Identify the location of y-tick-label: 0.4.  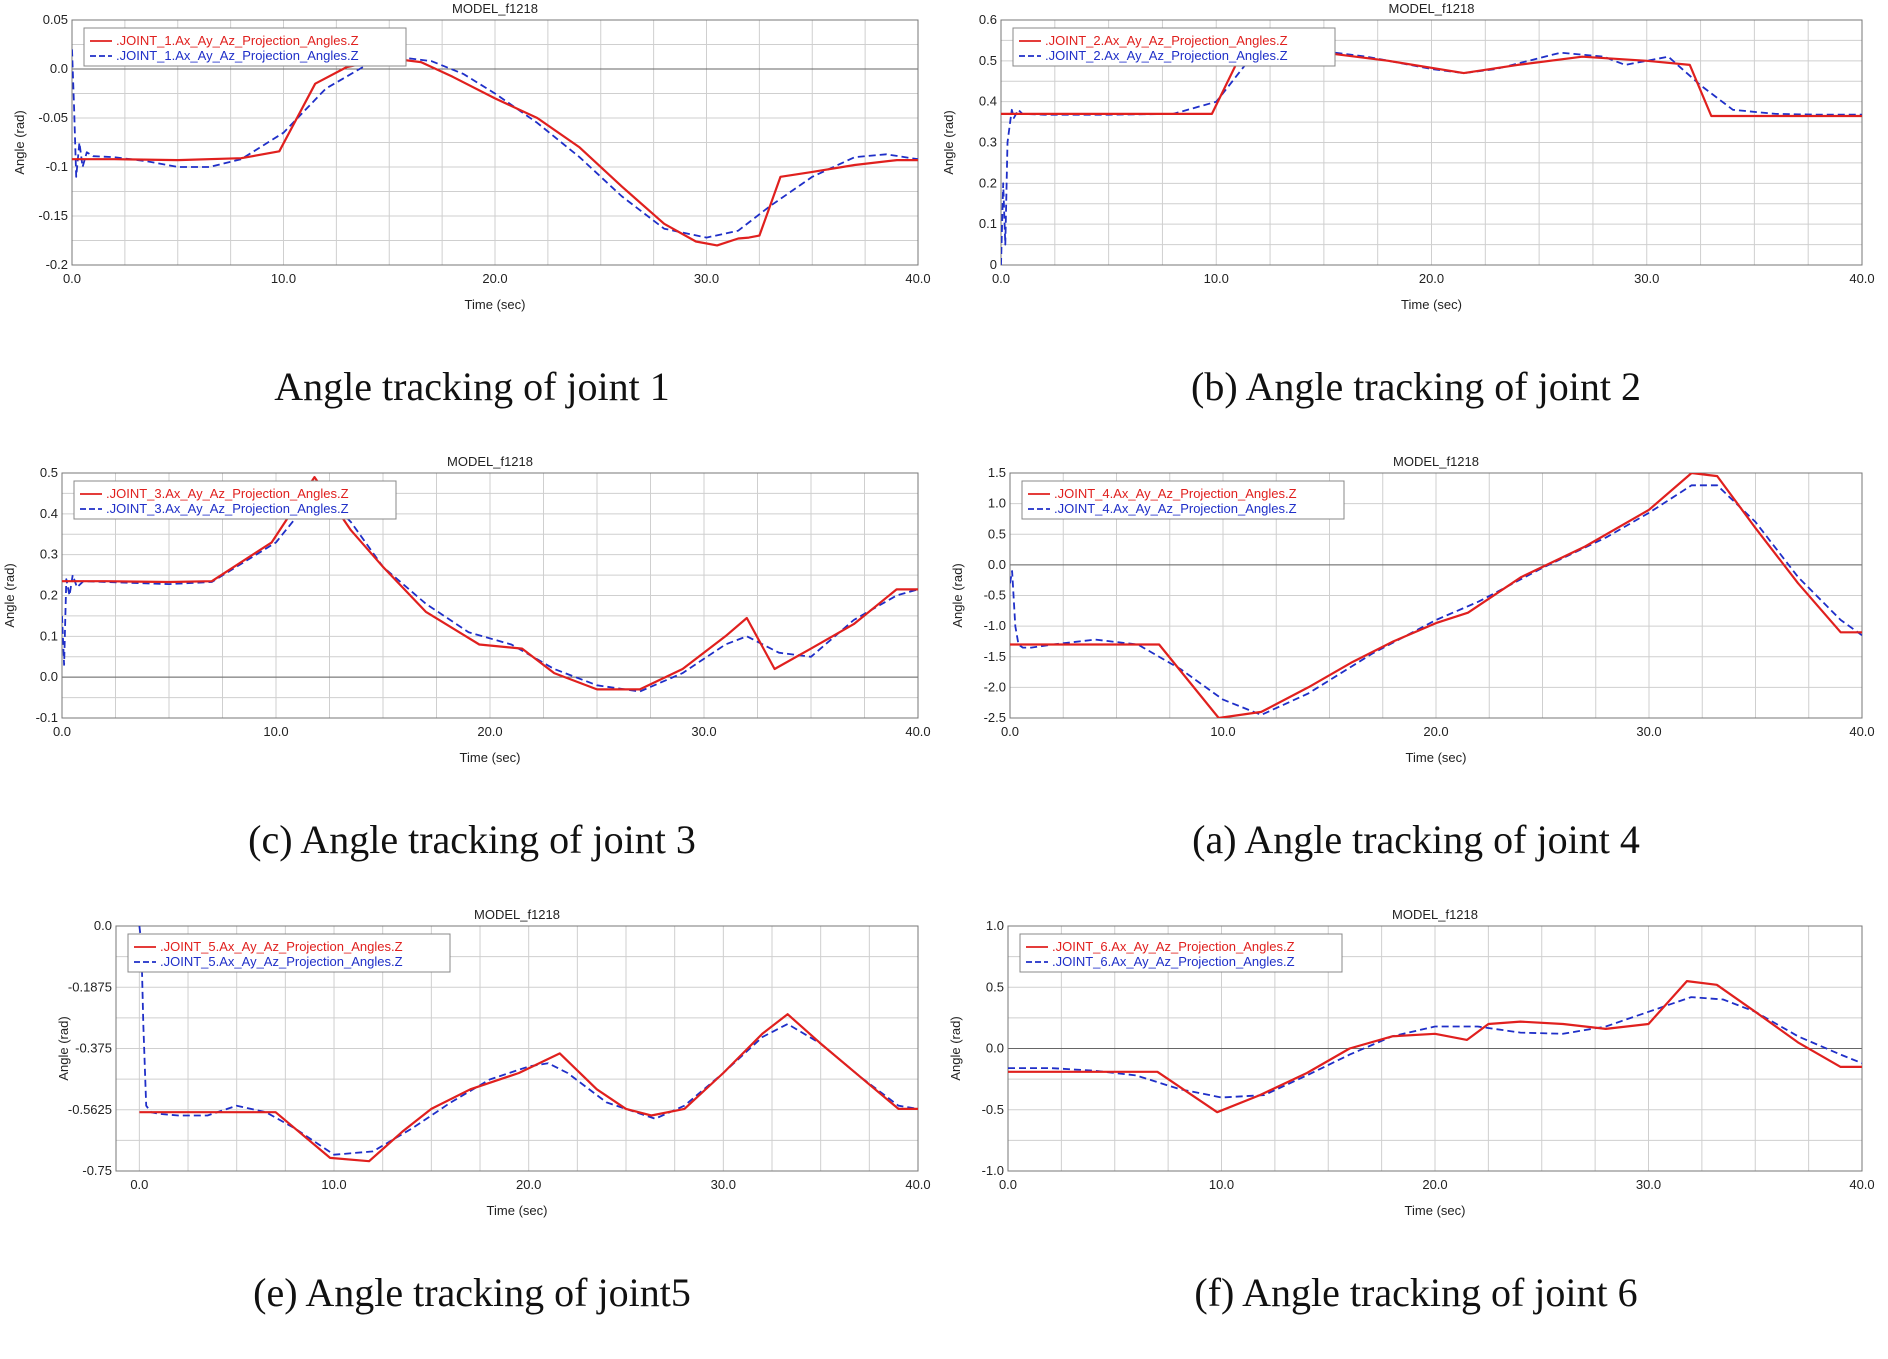
(49, 513).